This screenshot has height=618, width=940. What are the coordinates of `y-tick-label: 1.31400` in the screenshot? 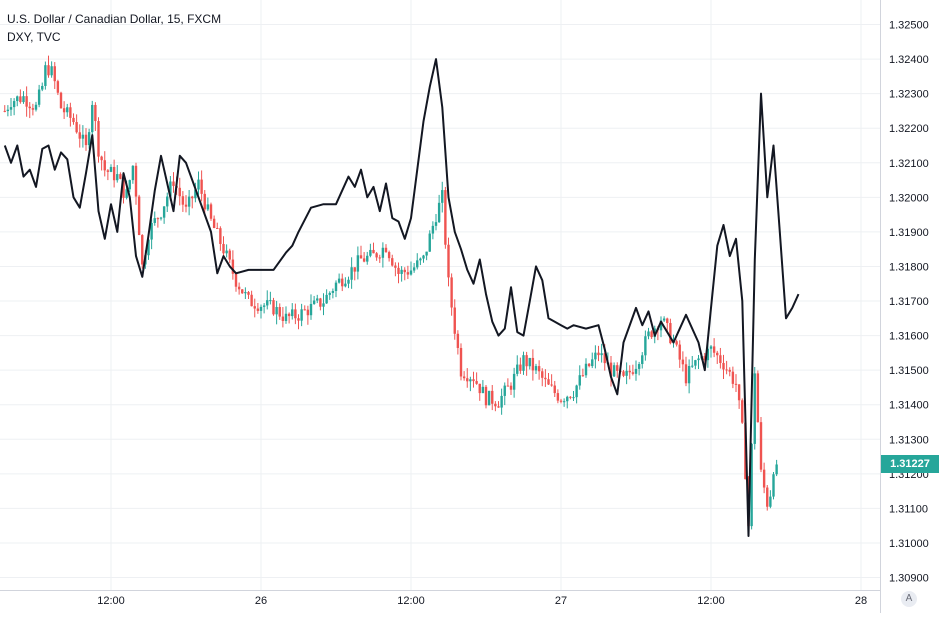 It's located at (909, 406).